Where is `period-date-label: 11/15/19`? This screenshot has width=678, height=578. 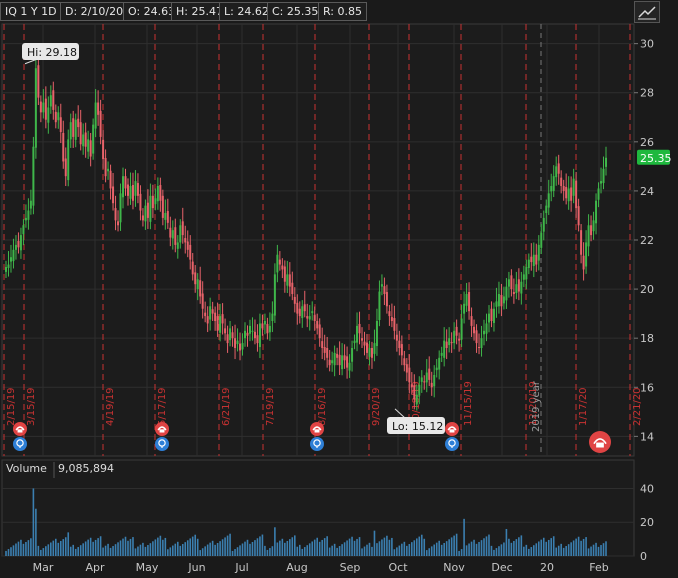 period-date-label: 11/15/19 is located at coordinates (468, 403).